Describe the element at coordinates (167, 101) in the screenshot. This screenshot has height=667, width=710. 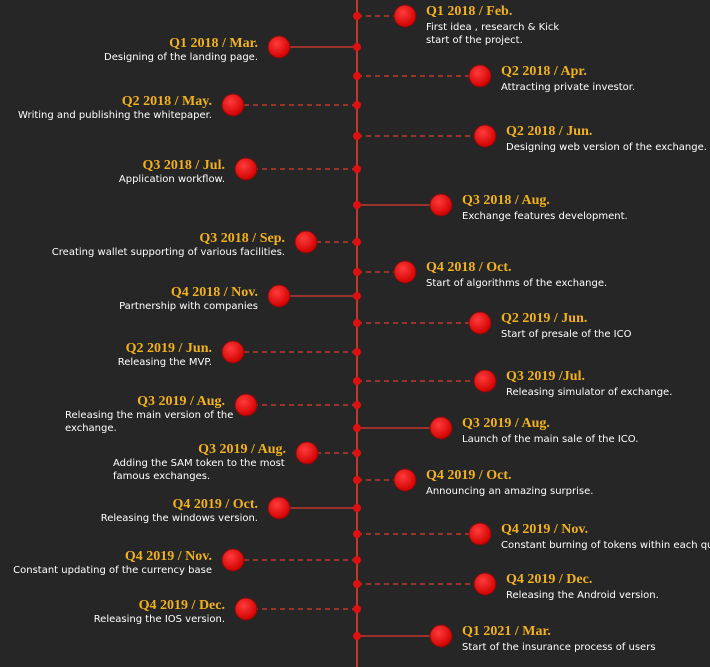
I see `milestone-title: Q2 2018 / May.` at that location.